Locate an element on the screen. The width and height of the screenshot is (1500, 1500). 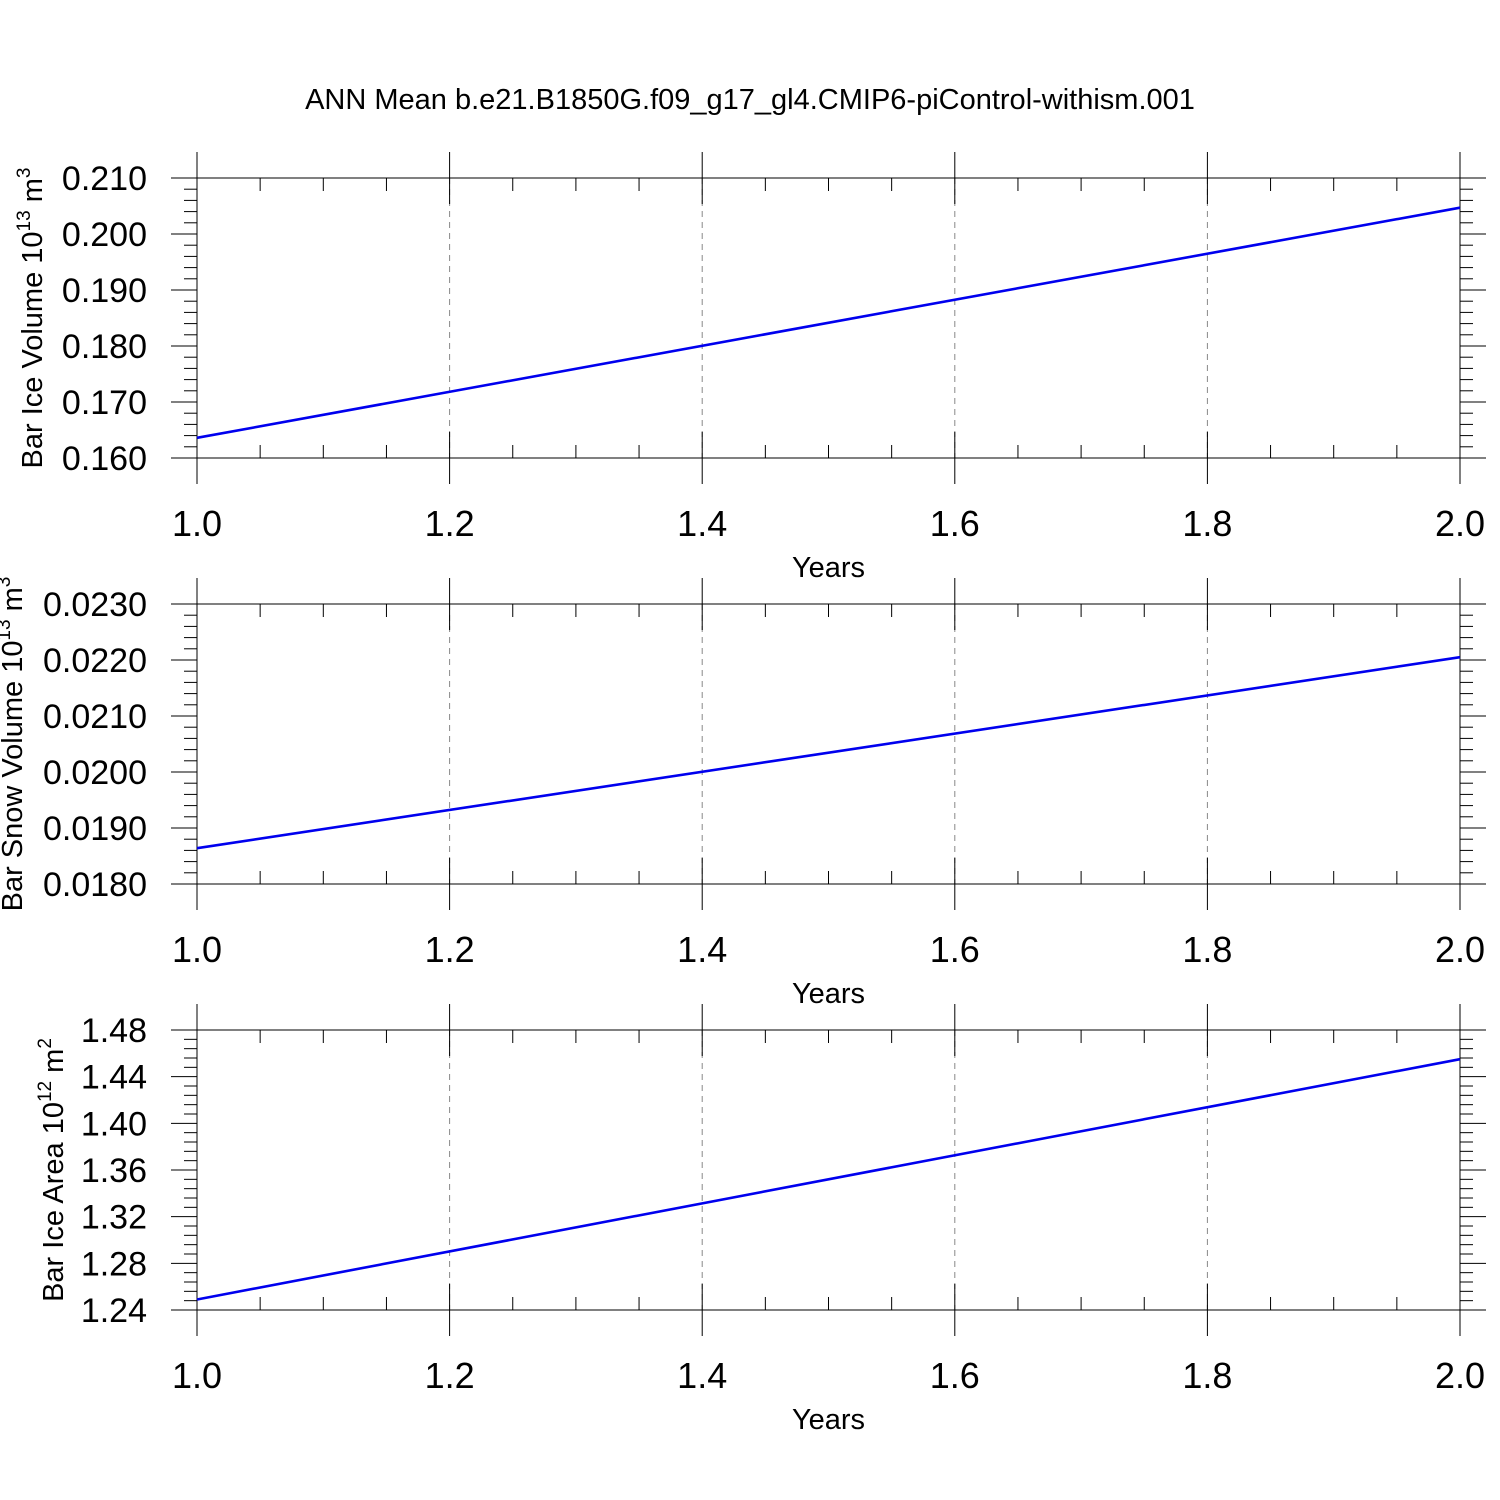
y-tick-label: 1.44 is located at coordinates (114, 1078).